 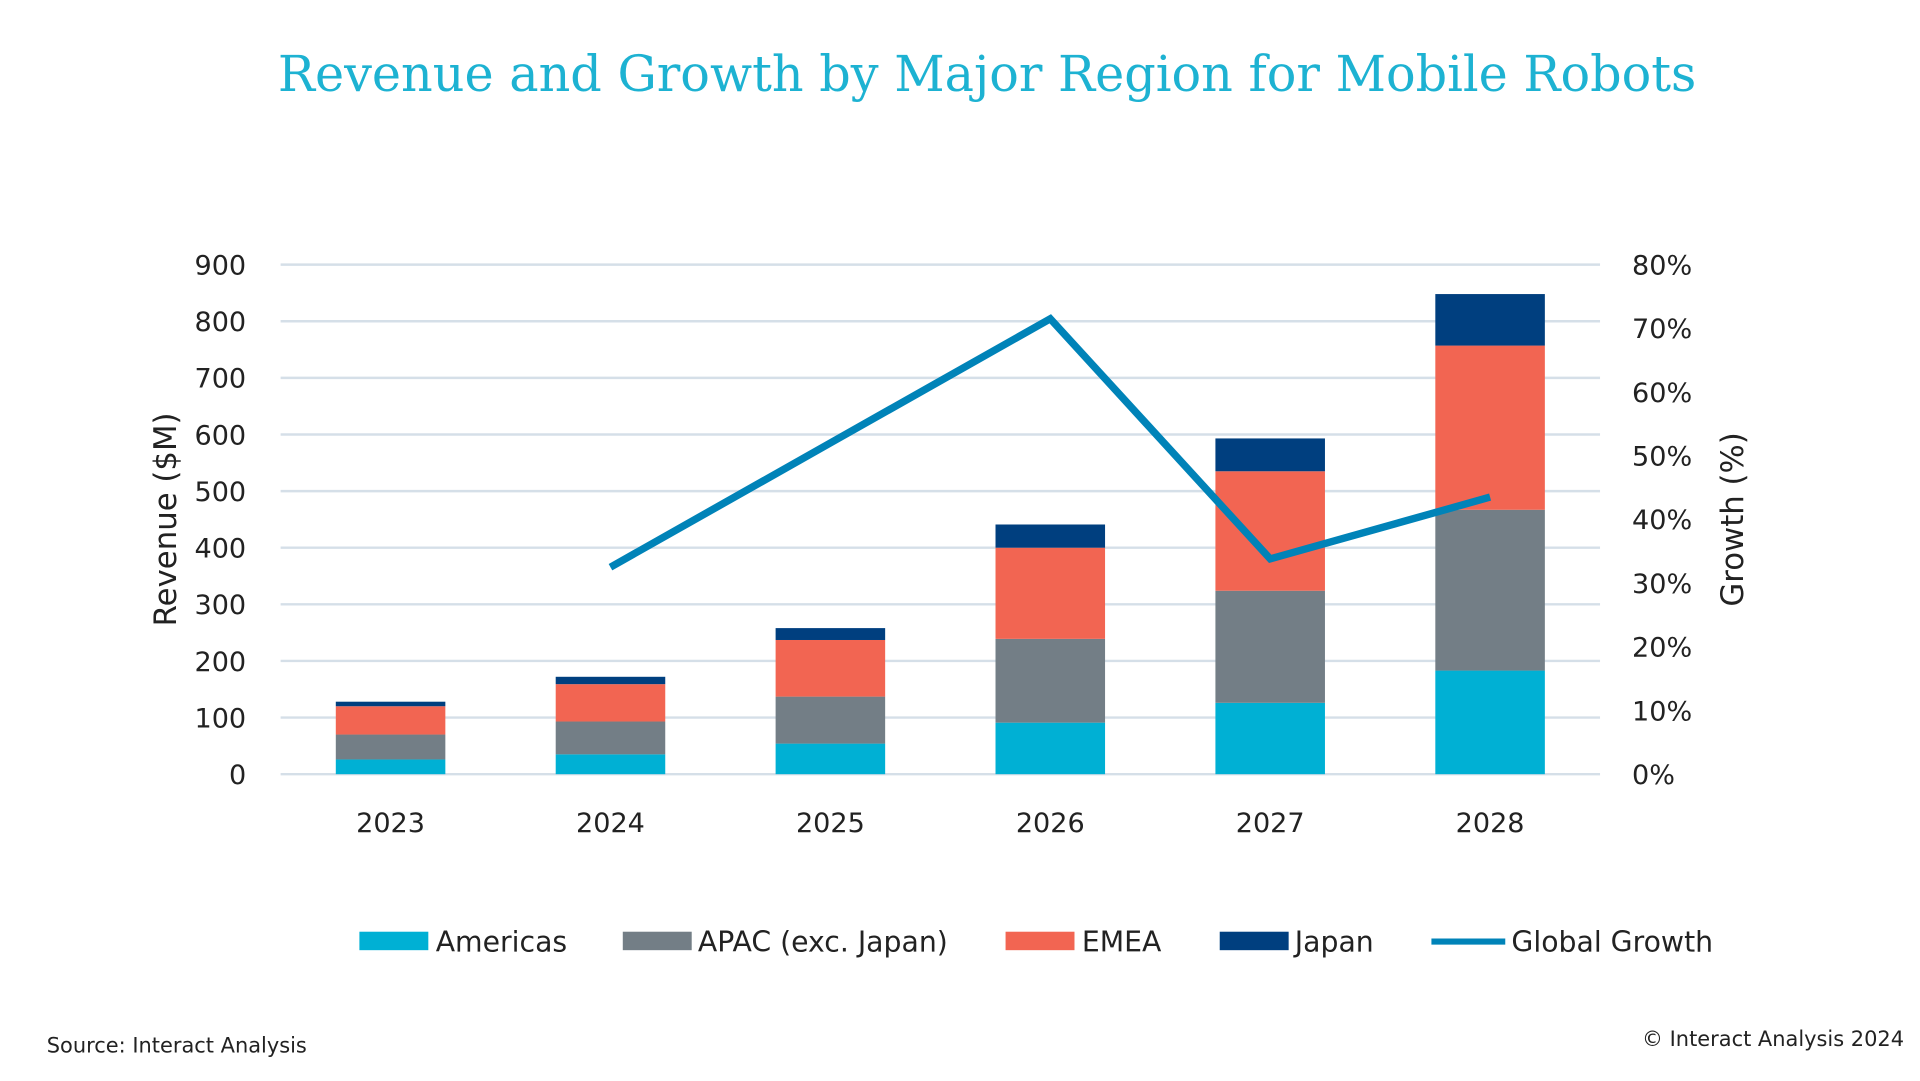 What do you see at coordinates (390, 823) in the screenshot?
I see `x-tick-label: 2023` at bounding box center [390, 823].